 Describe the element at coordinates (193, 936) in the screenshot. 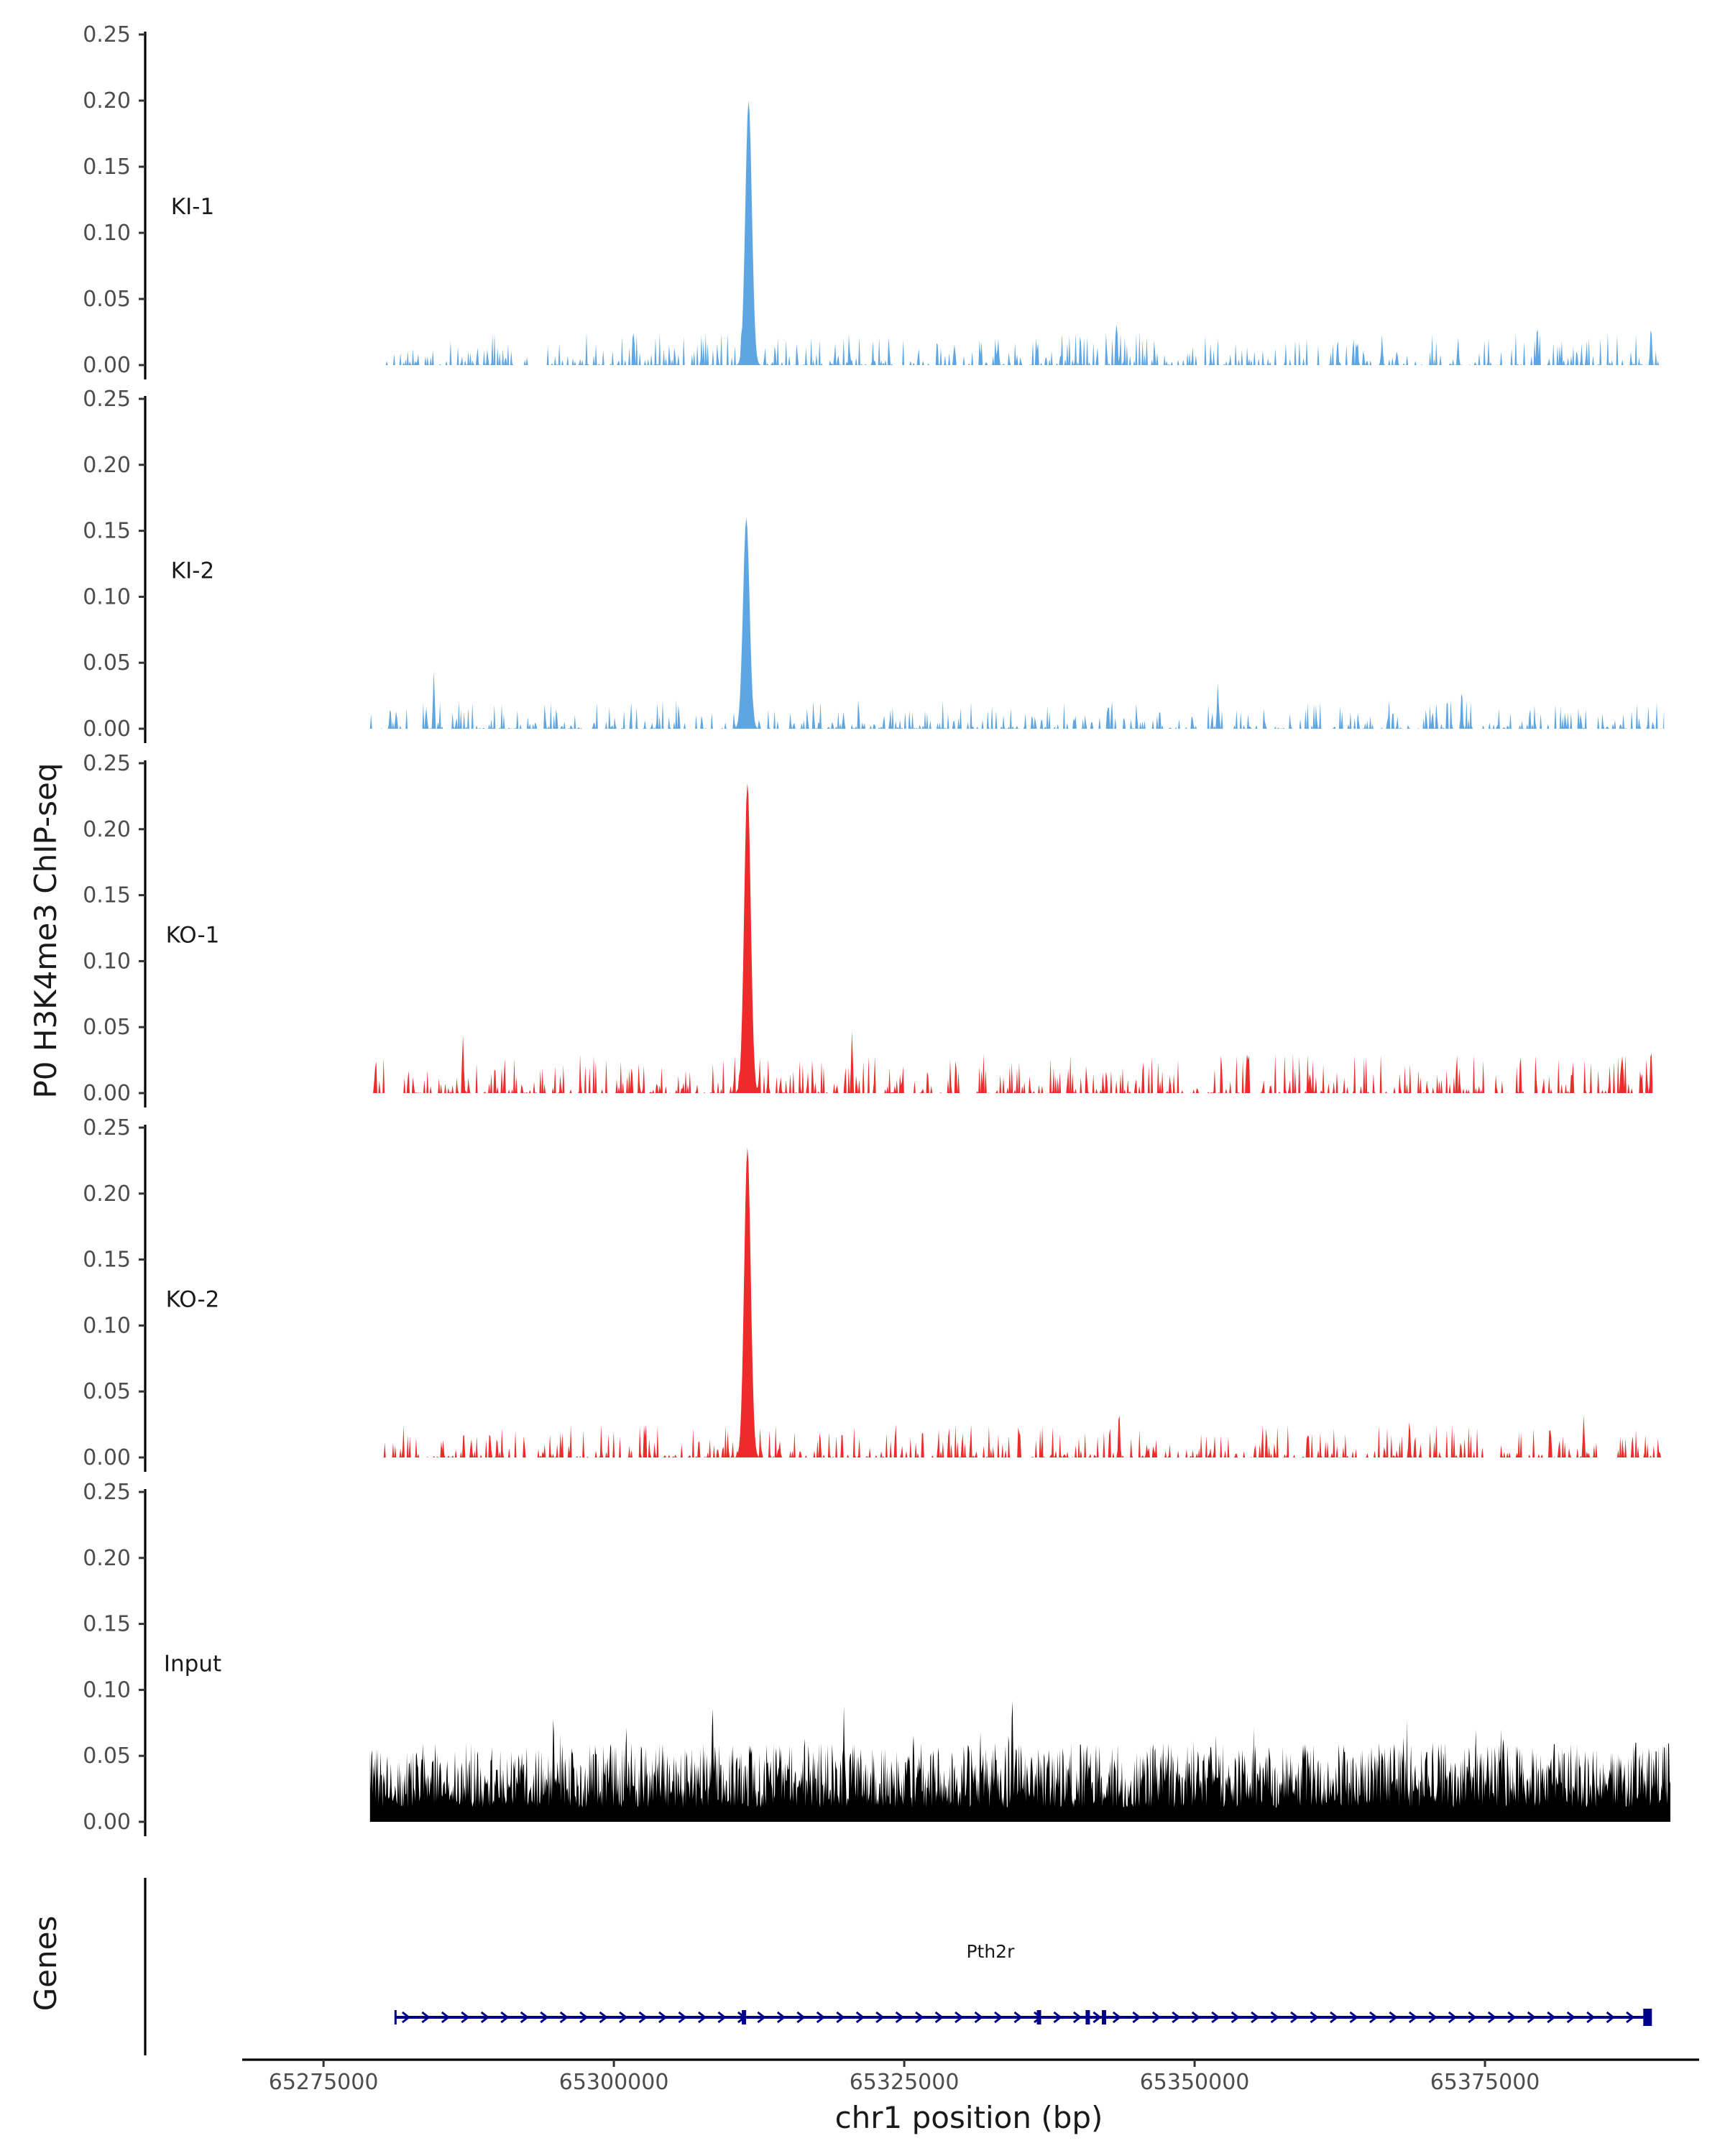

I see `track-label: KO-1` at that location.